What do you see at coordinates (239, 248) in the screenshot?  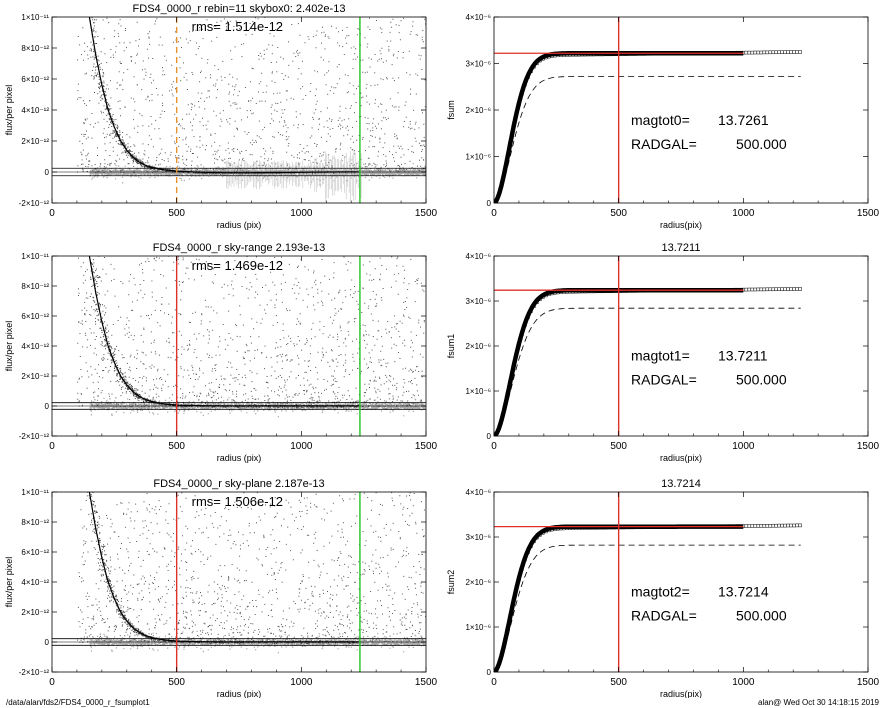 I see `chart-title: FDS4_0000_r sky-range 2.193e-13` at bounding box center [239, 248].